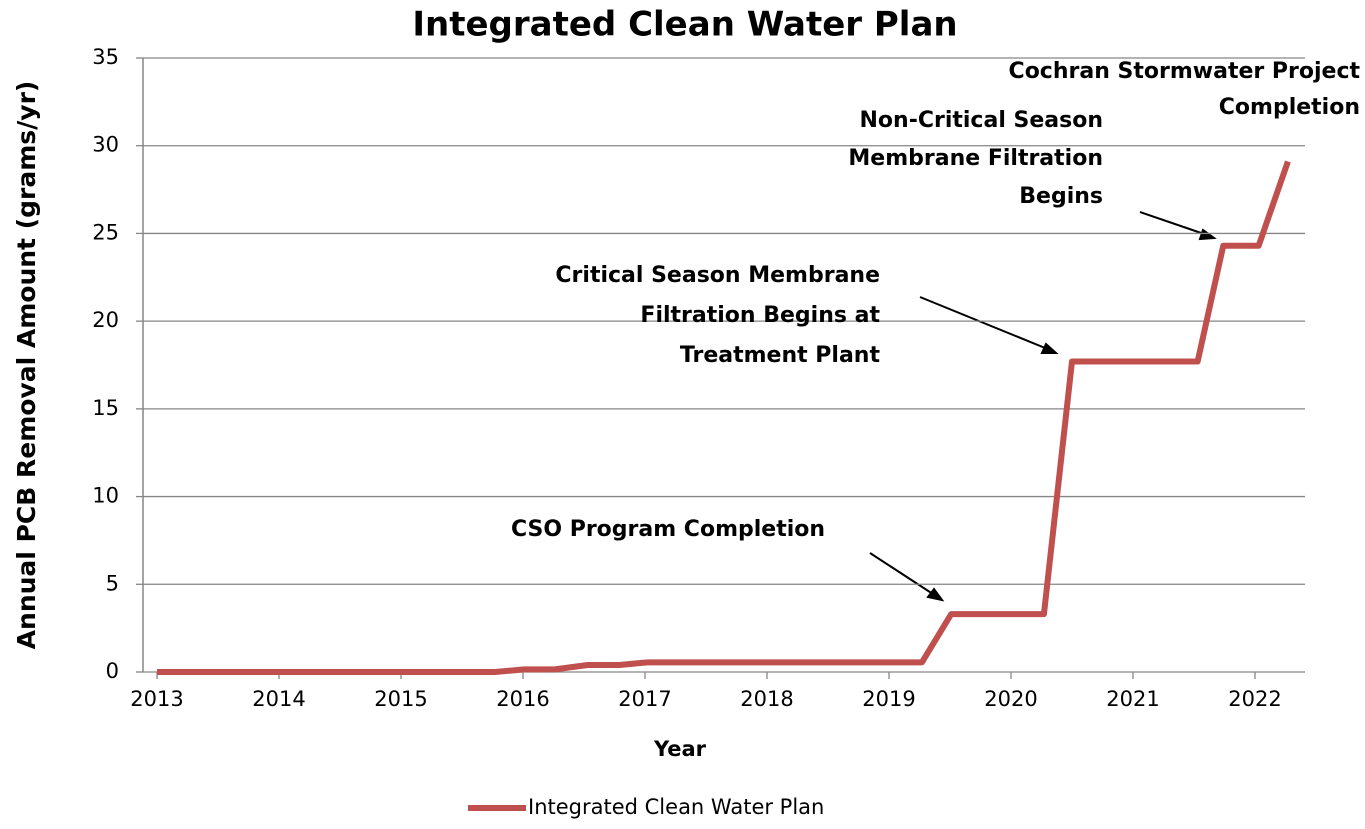 This screenshot has height=829, width=1365. I want to click on x-tick-label: 2014, so click(278, 699).